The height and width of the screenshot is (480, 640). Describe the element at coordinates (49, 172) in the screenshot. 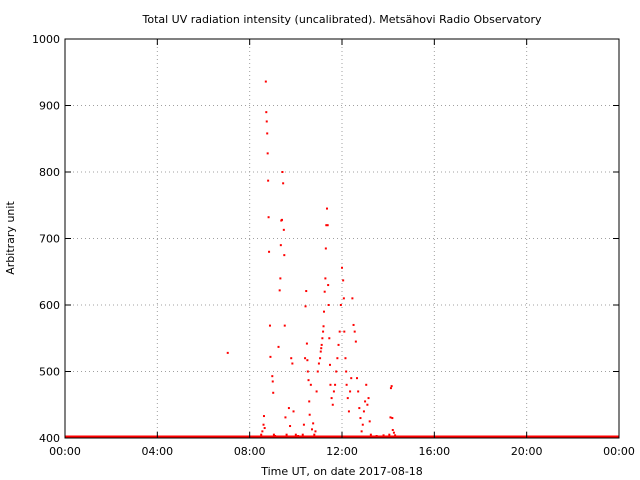

I see `y-tick-label: 800` at that location.